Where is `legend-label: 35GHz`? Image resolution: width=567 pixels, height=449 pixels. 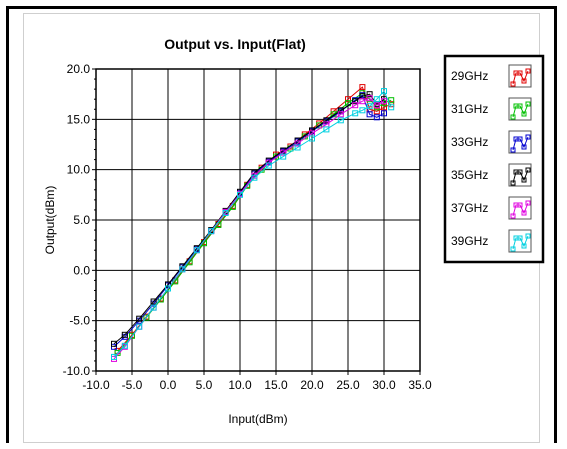
legend-label: 35GHz is located at coordinates (469, 175).